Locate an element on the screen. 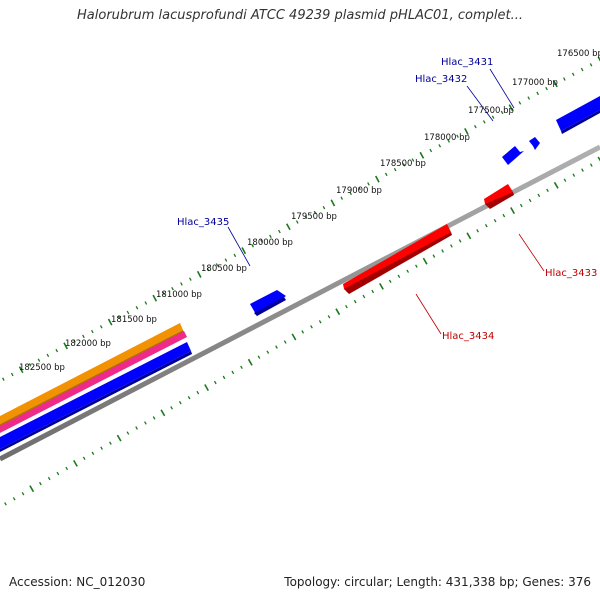 This screenshot has height=600, width=600. gene-arrow-forward-right is located at coordinates (578, 113).